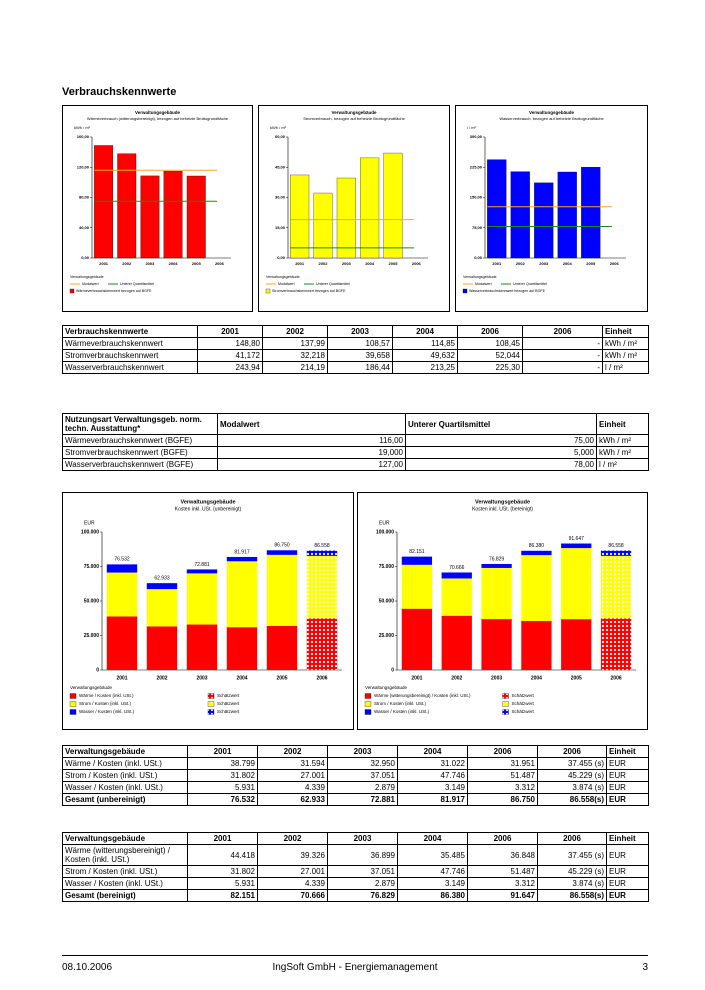  What do you see at coordinates (362, 763) in the screenshot?
I see `table-cell: 32.950` at bounding box center [362, 763].